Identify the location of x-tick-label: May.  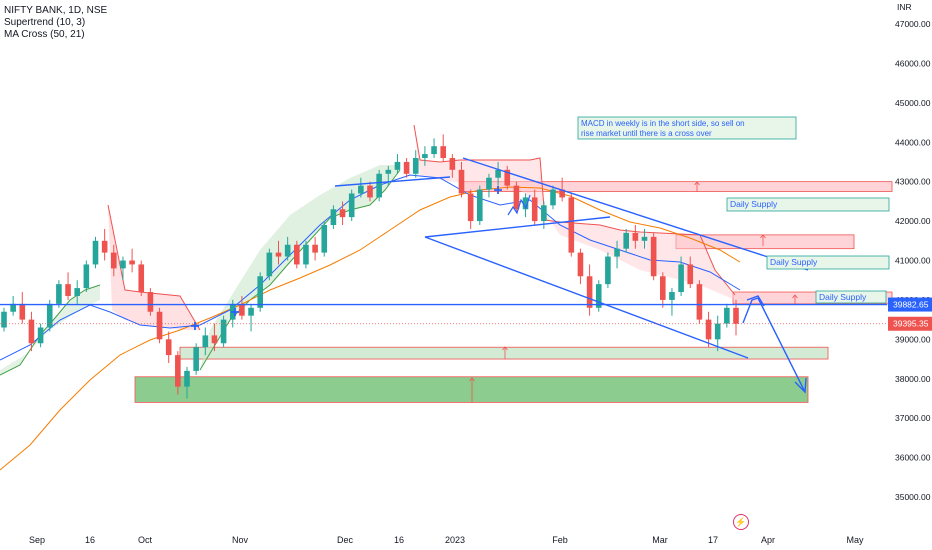
(855, 540).